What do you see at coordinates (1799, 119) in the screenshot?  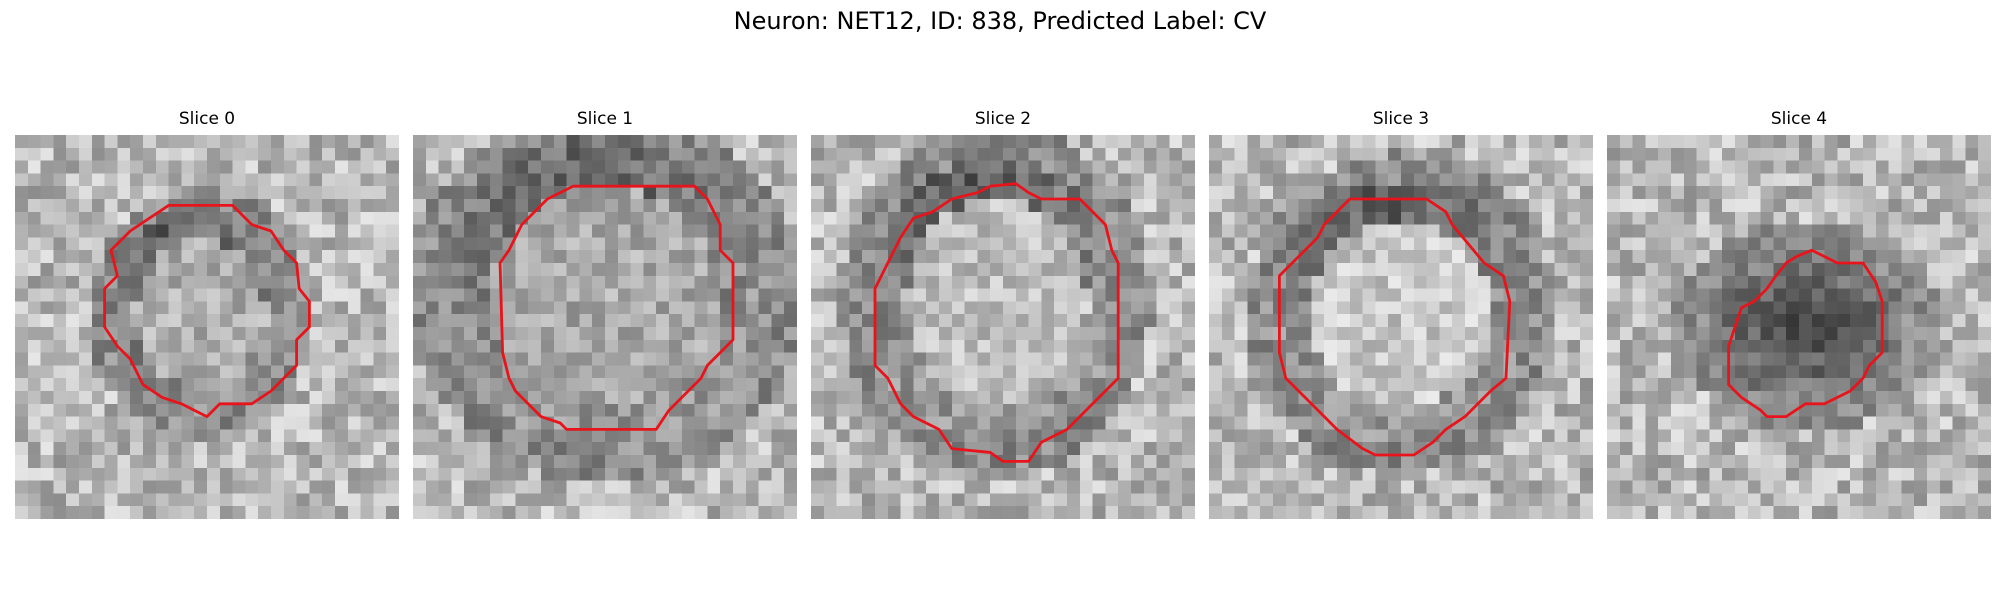 I see `slice-title: Slice 4` at bounding box center [1799, 119].